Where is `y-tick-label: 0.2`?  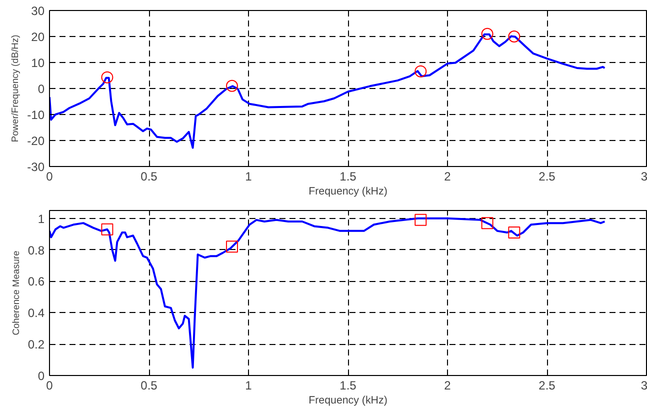
y-tick-label: 0.2 is located at coordinates (36, 345).